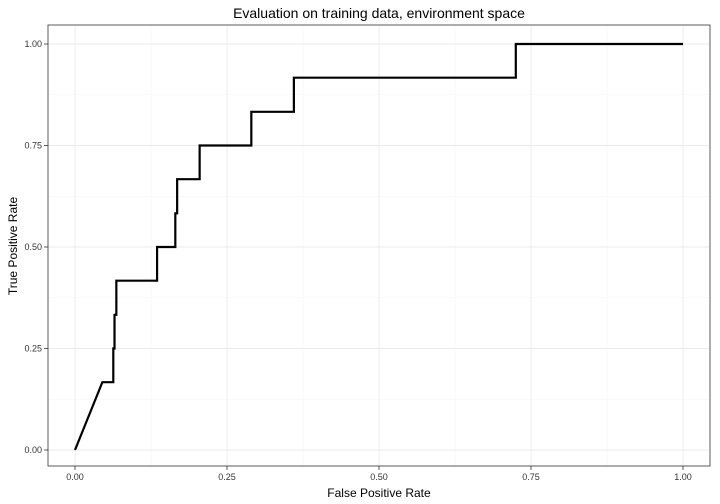 The image size is (720, 504). Describe the element at coordinates (33, 146) in the screenshot. I see `y-tick-label: 0.75` at that location.